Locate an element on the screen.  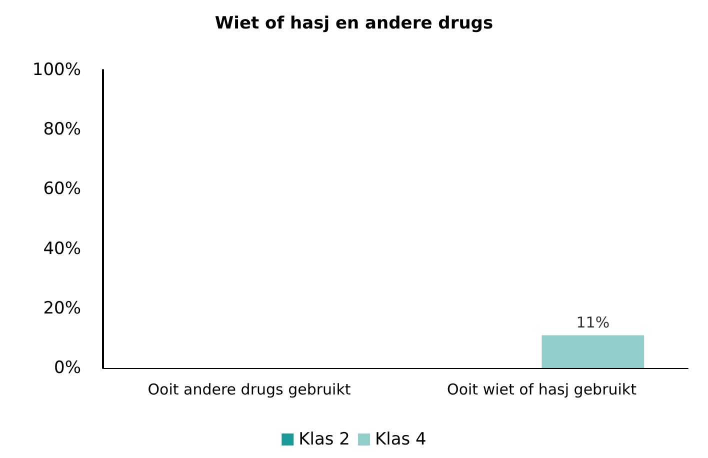
x-tick-label: Ooit andere drugs gebruikt is located at coordinates (249, 389).